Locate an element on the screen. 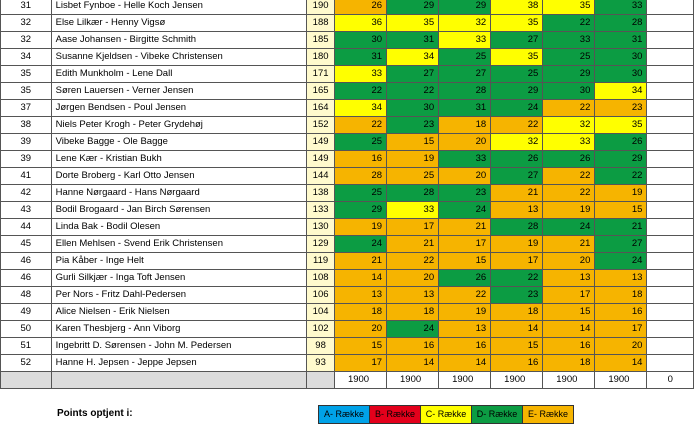  pair-name-cell: Bodil Brogaard - Jan Birch Sørensen is located at coordinates (179, 210).